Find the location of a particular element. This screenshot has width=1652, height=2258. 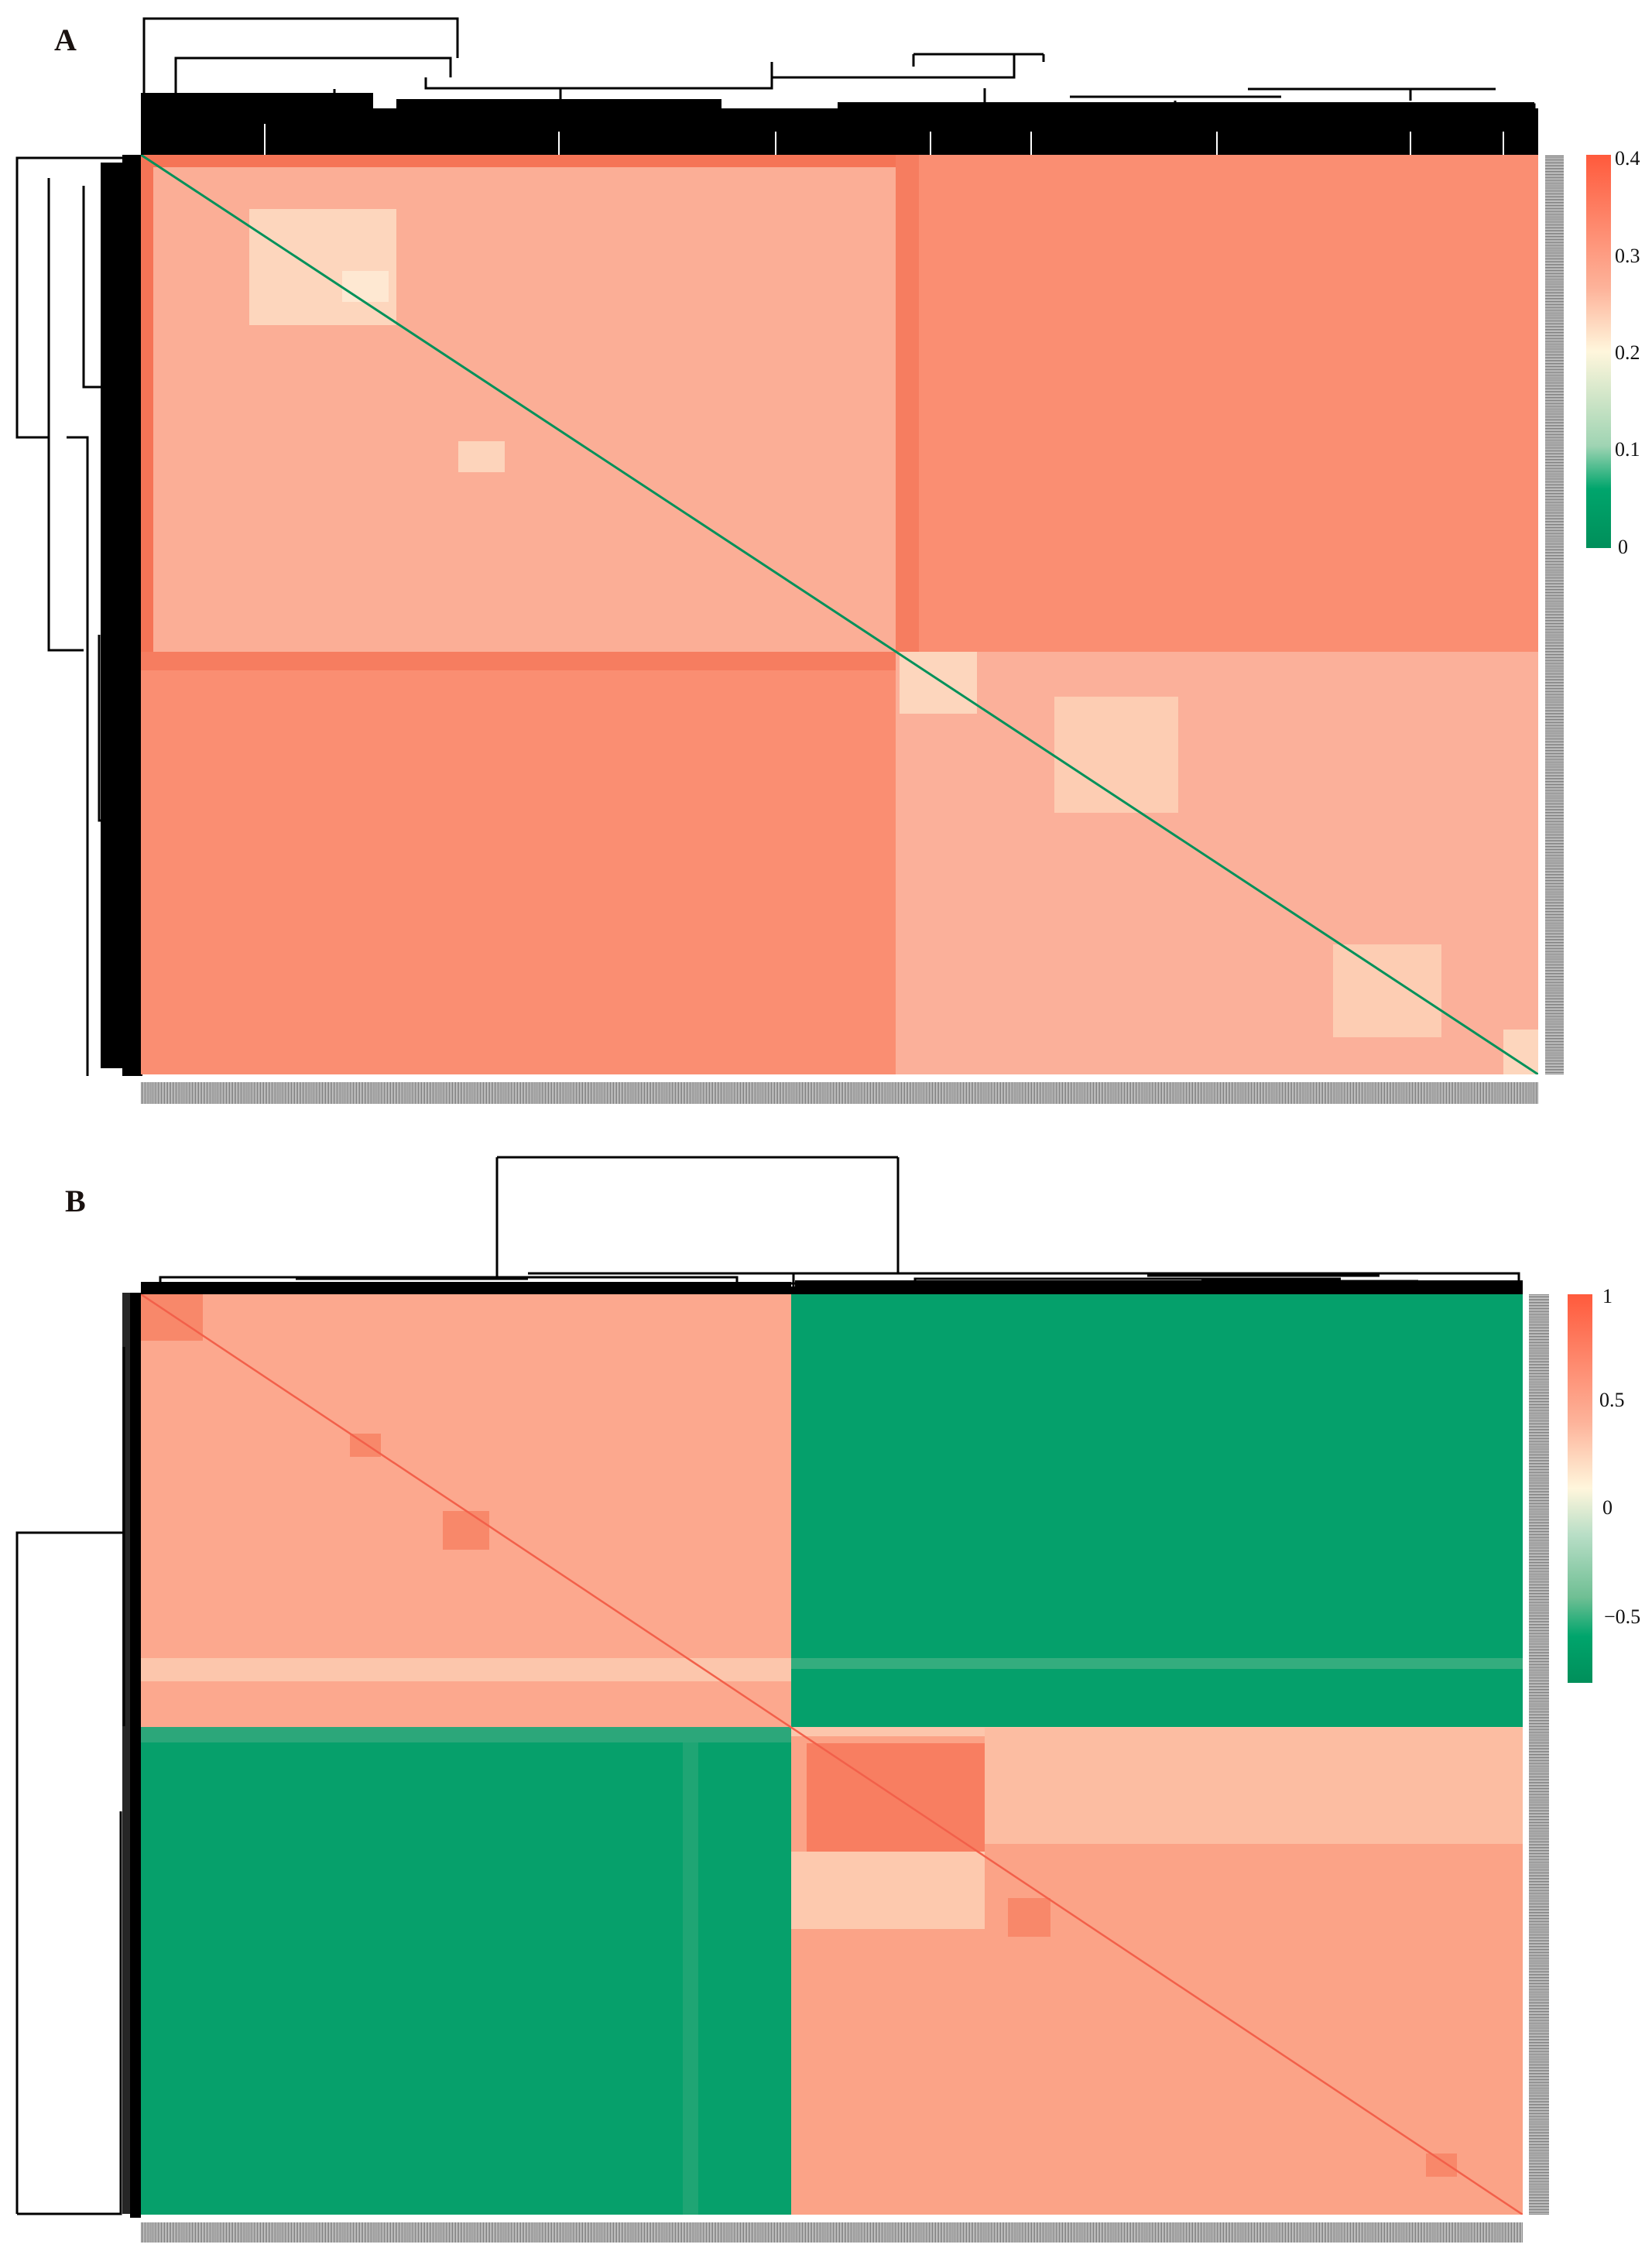

panel-a-column-labels is located at coordinates (839, 1093).